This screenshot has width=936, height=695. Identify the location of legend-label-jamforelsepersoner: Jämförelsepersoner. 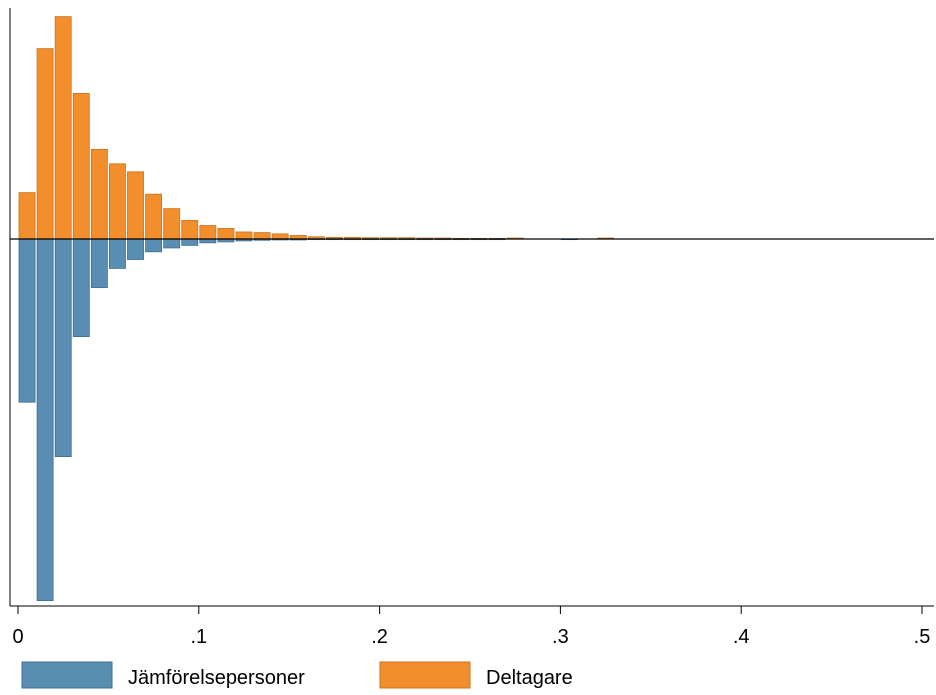
(216, 678).